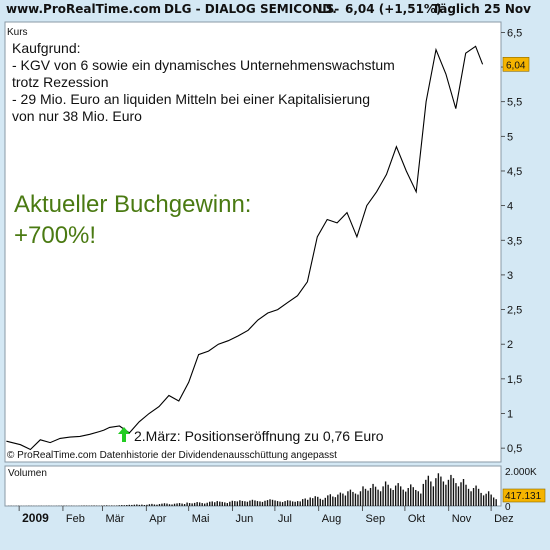 This screenshot has width=550, height=550. I want to click on y-tick-label: 3,5, so click(514, 241).